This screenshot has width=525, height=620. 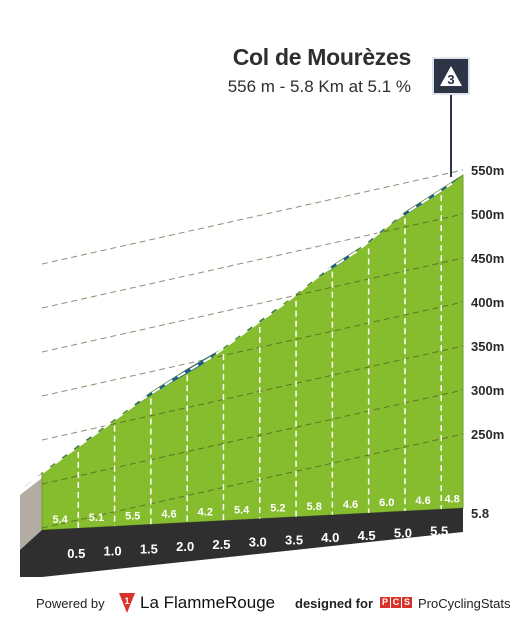 I want to click on x-tick-label: 4.5, so click(x=367, y=535).